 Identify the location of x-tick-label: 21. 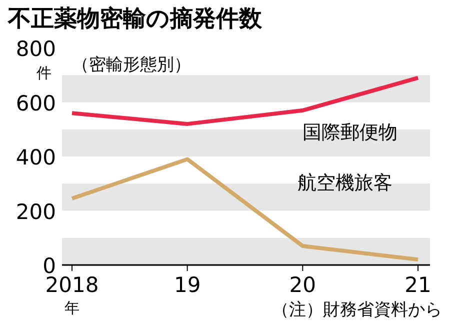
(418, 285).